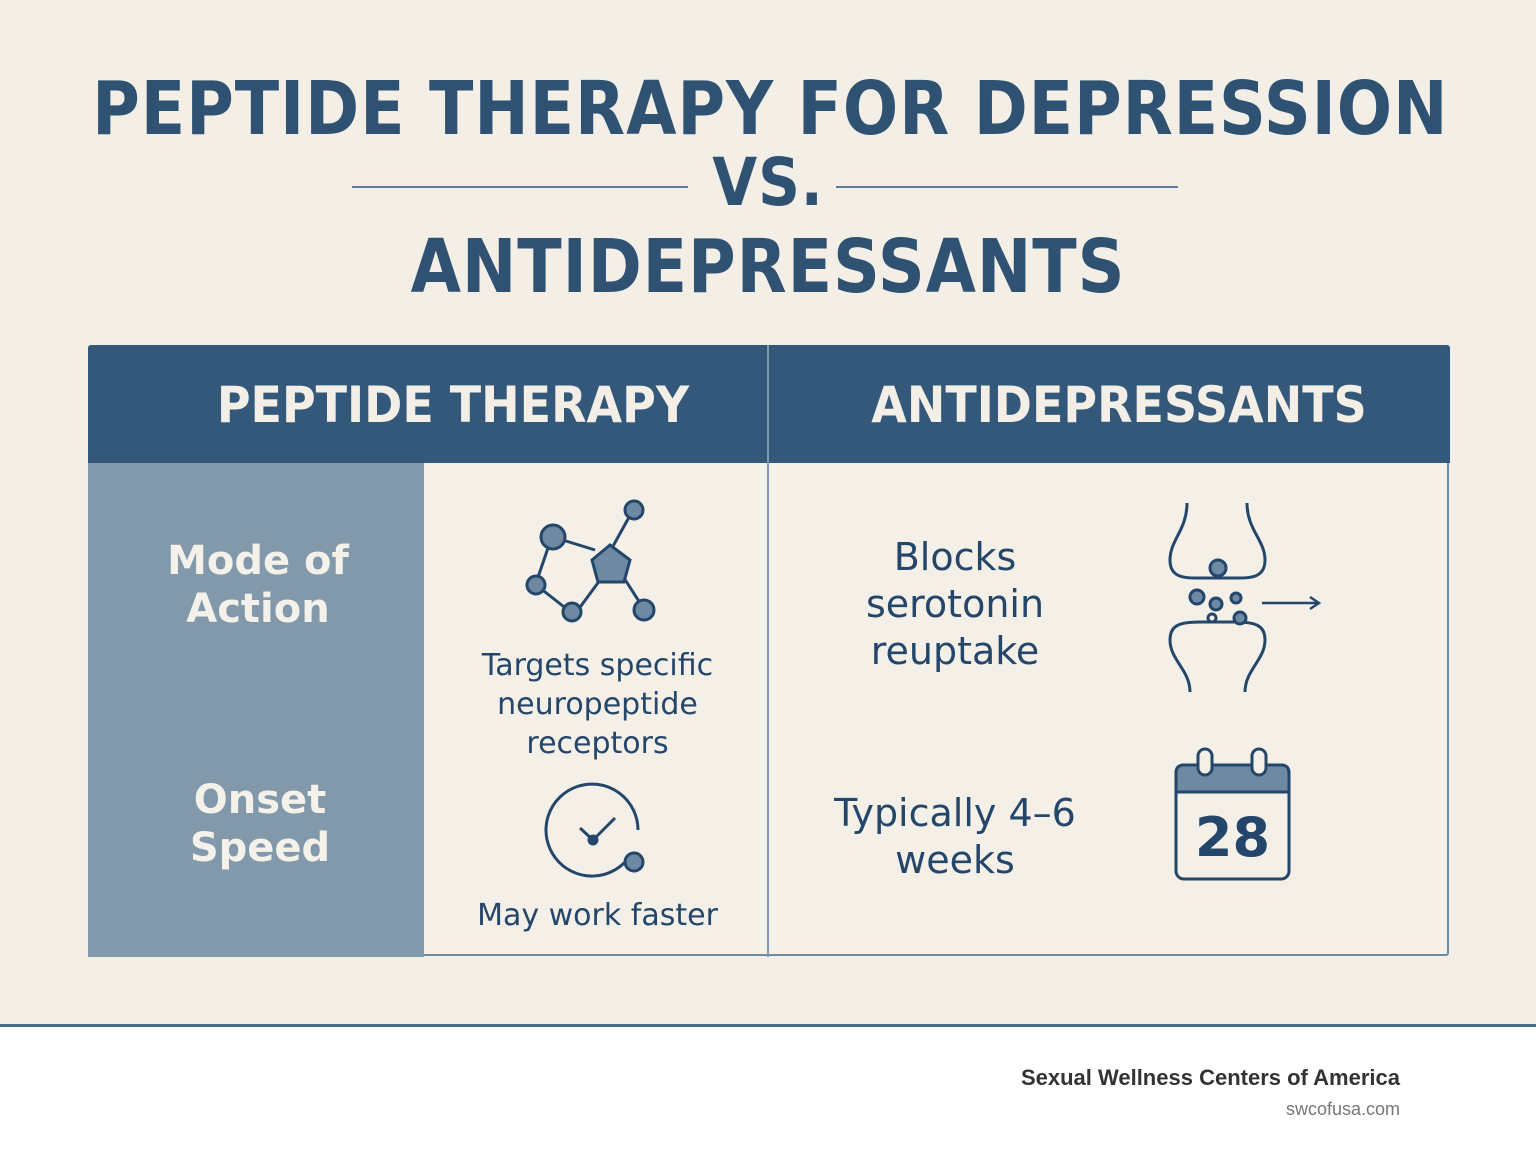  What do you see at coordinates (260, 824) in the screenshot?
I see `row-label: Onset Speed` at bounding box center [260, 824].